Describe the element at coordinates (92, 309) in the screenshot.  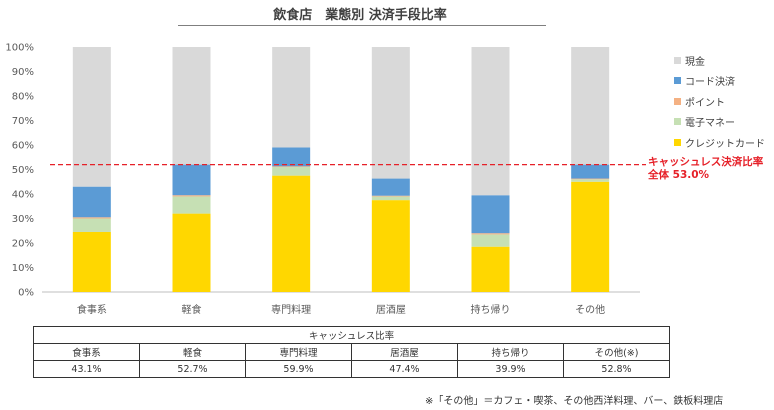
I see `x-tick-label: 食事系` at that location.